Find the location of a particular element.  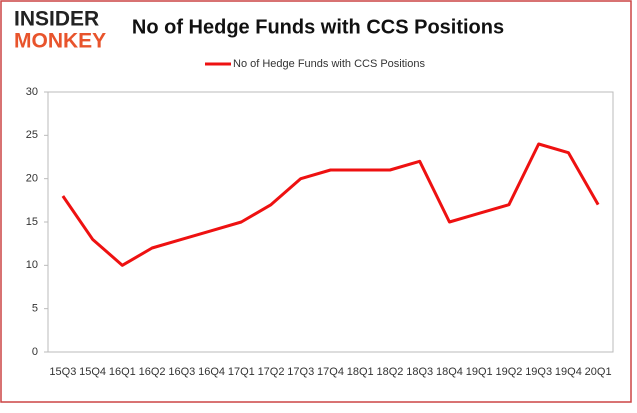

x-tick-label: 19Q3 is located at coordinates (538, 372).